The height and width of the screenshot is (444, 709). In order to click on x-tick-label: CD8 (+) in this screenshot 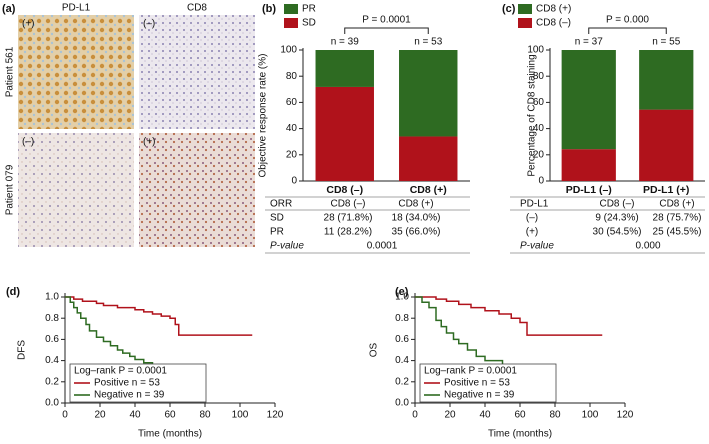, I will do `click(428, 190)`.